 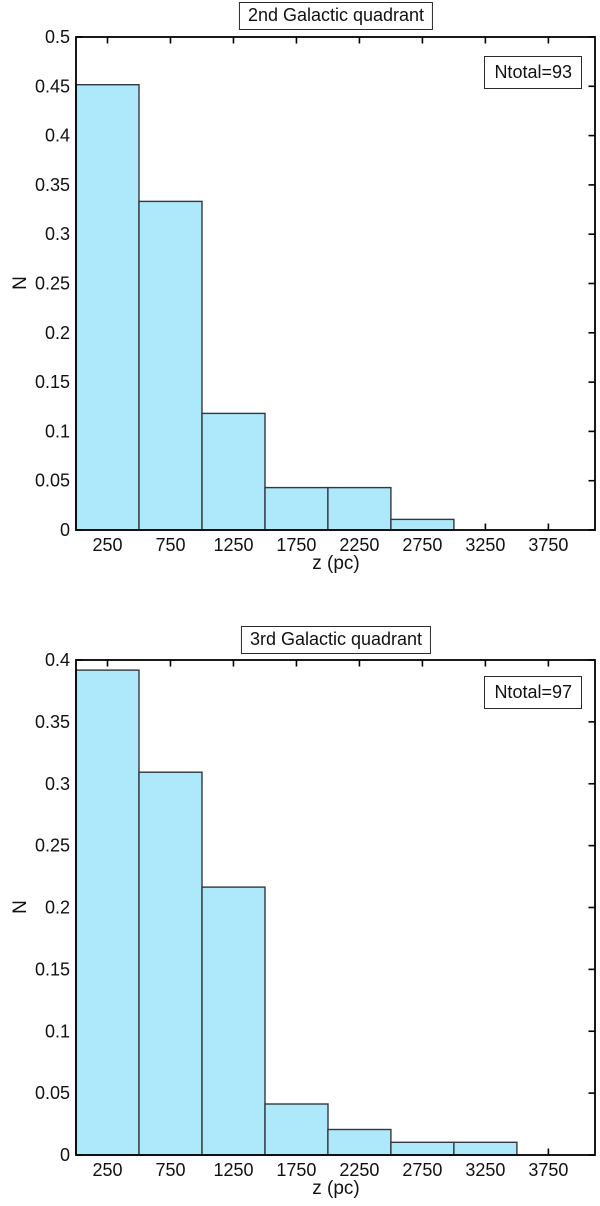 What do you see at coordinates (20, 907) in the screenshot?
I see `y-axis-label-bottom: N` at bounding box center [20, 907].